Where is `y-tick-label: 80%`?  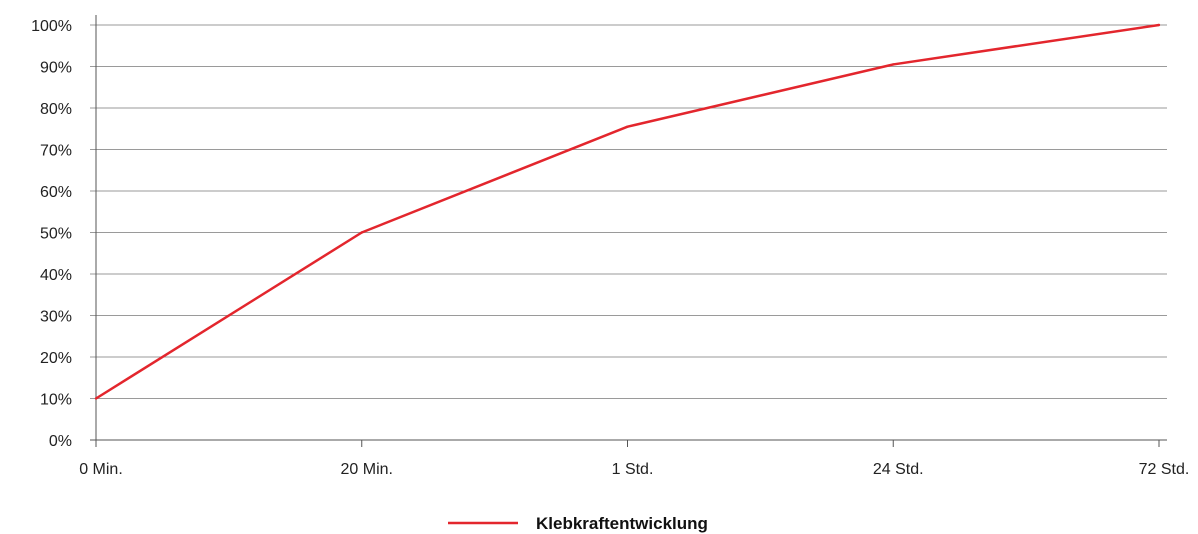
y-tick-label: 80% is located at coordinates (56, 109).